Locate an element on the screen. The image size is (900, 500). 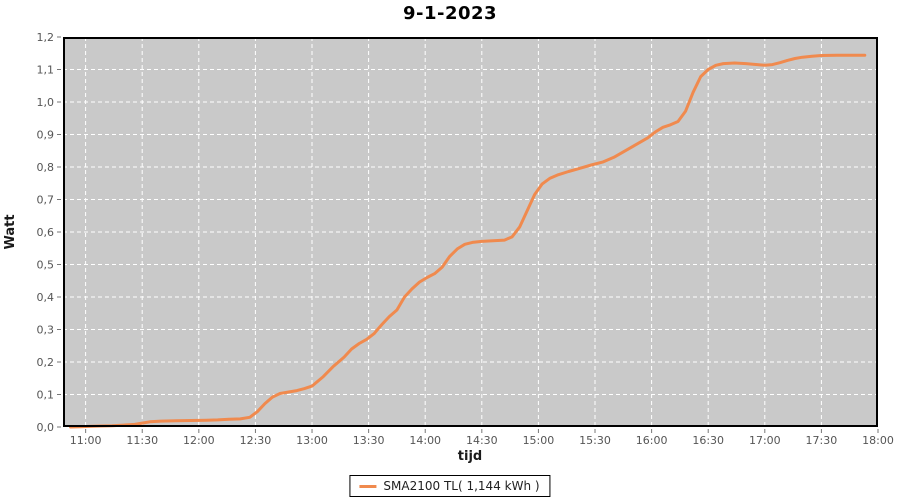
y-tick-label: 0,4 is located at coordinates (46, 297).